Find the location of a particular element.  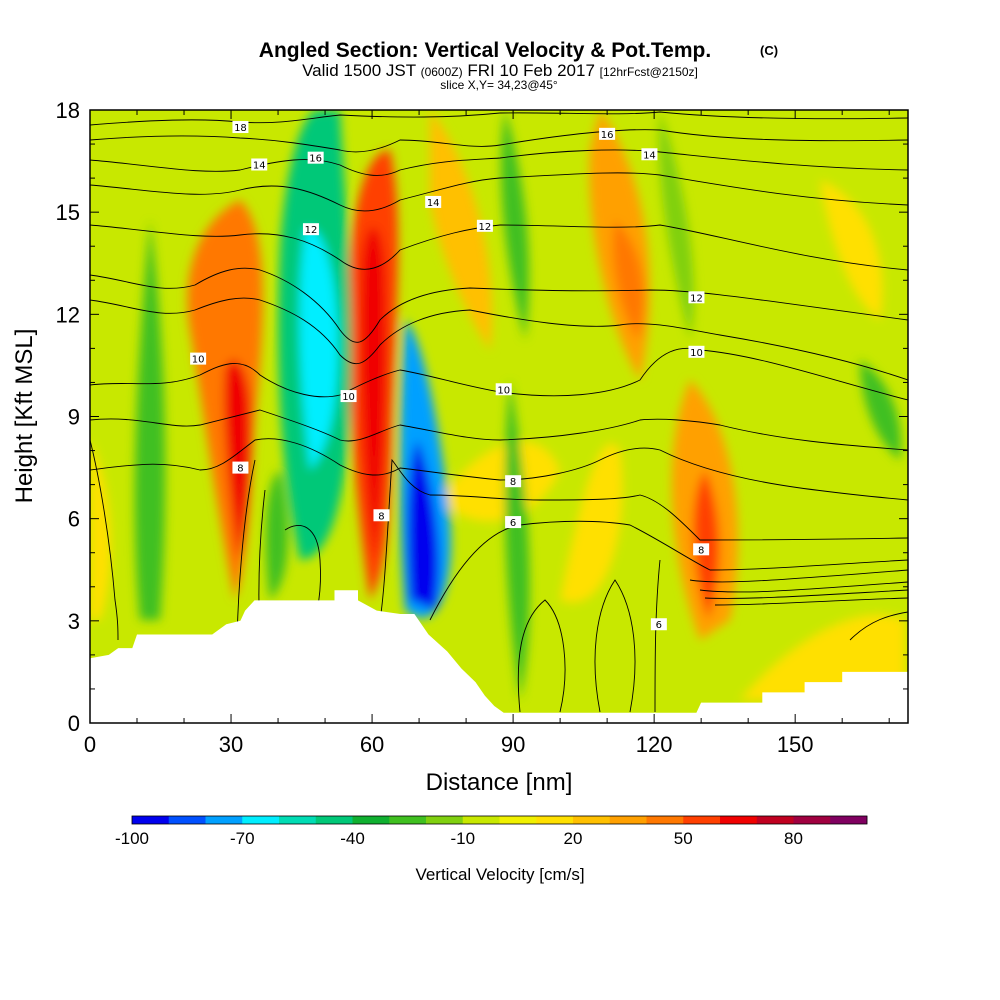

downdraft-core-west is located at coordinates (319, 349).